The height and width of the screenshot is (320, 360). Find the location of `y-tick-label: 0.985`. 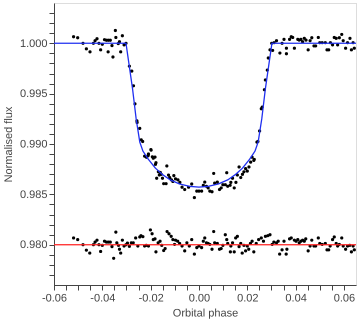

y-tick-label: 0.985 is located at coordinates (34, 194).